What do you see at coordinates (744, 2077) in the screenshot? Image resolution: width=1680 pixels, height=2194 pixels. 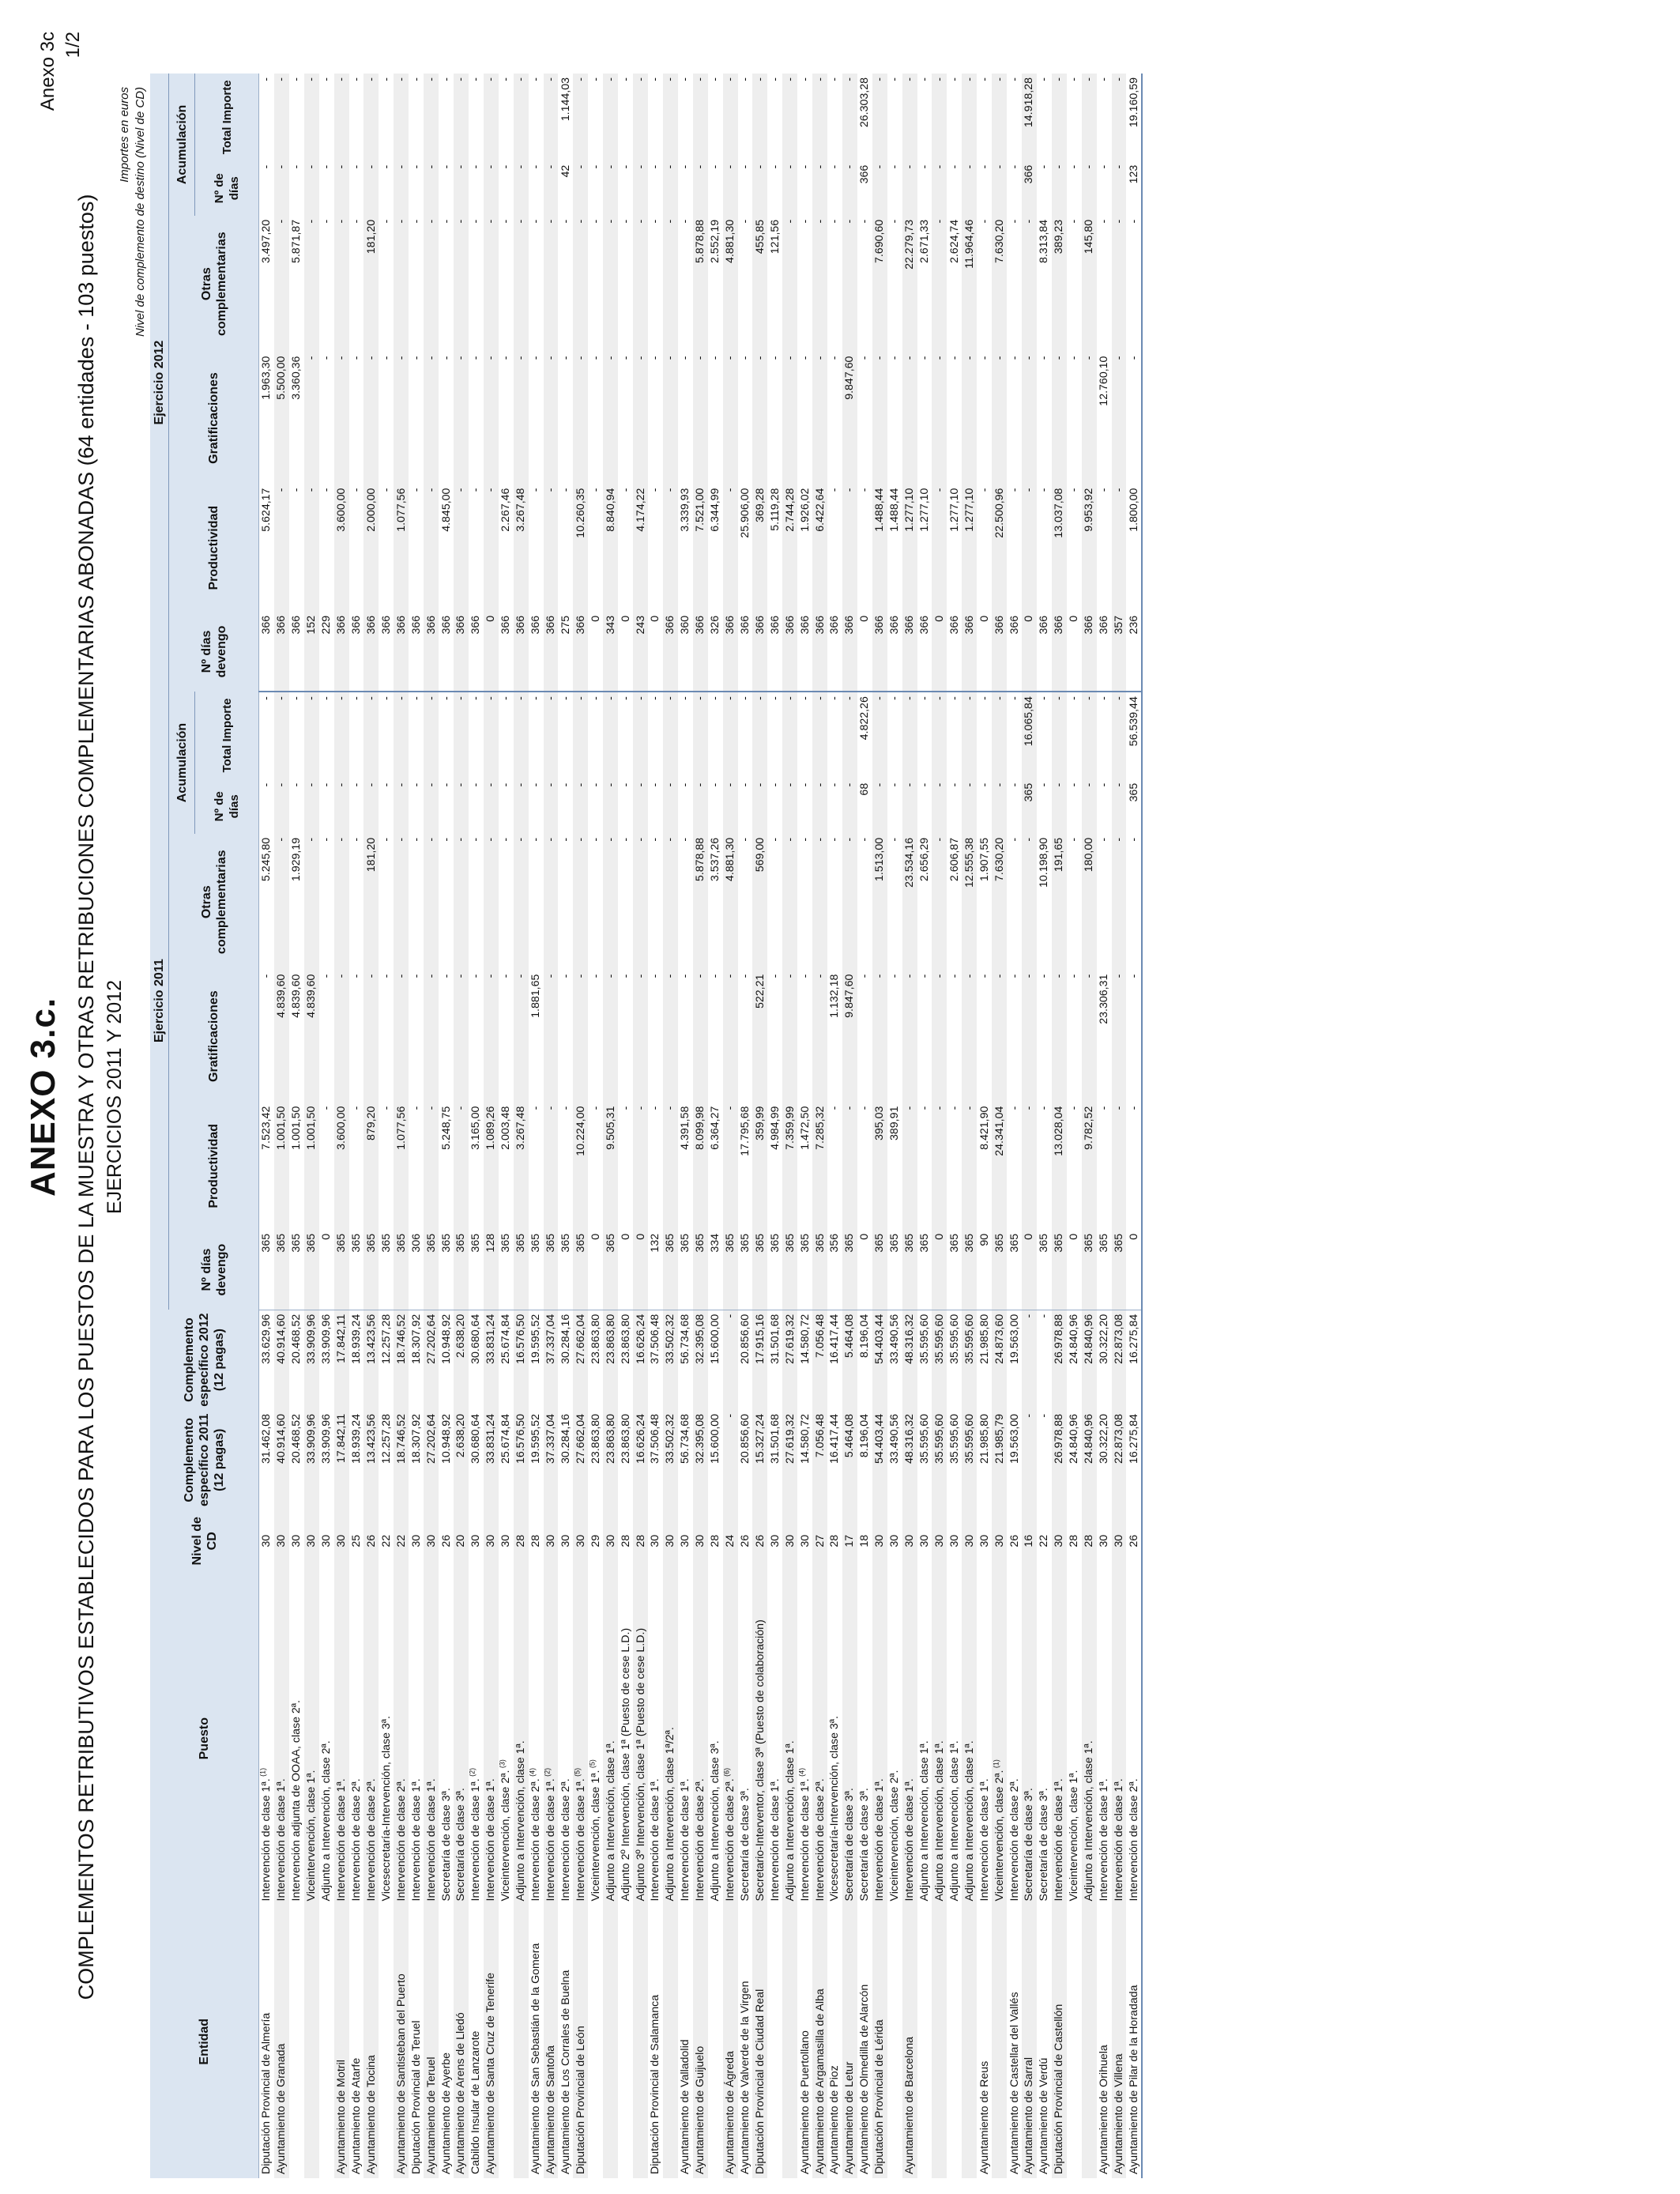 I see `cell-entidad: Ayuntamiento de Valverde de la Virgen` at bounding box center [744, 2077].